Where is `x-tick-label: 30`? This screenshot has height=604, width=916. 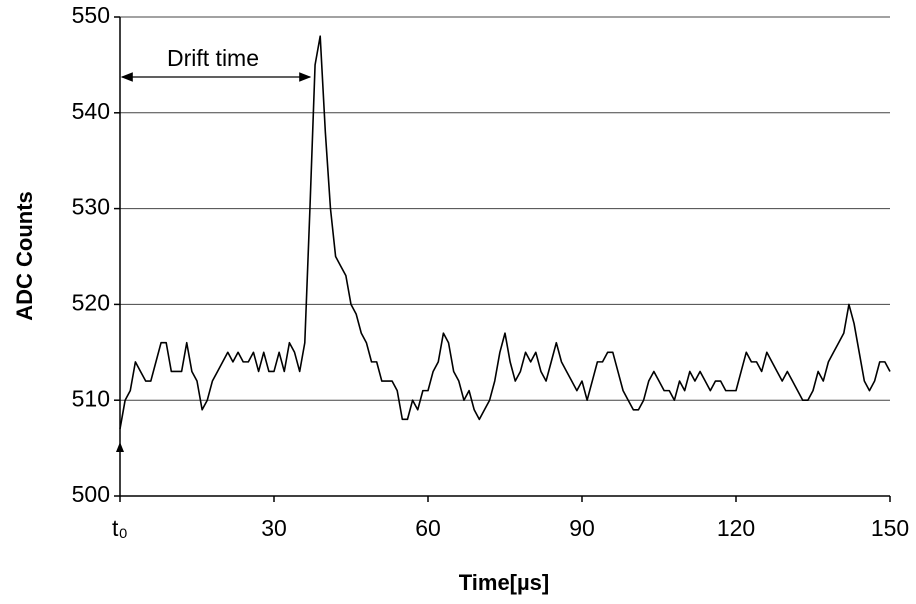
x-tick-label: 30 is located at coordinates (274, 528).